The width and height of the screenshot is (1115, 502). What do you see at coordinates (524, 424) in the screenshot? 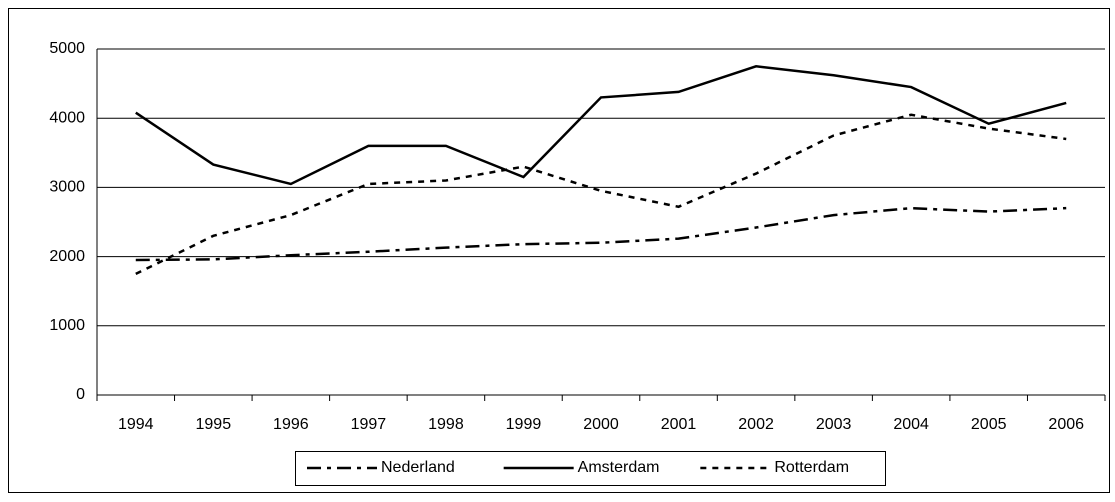
I see `x-tick-label: 1999` at bounding box center [524, 424].